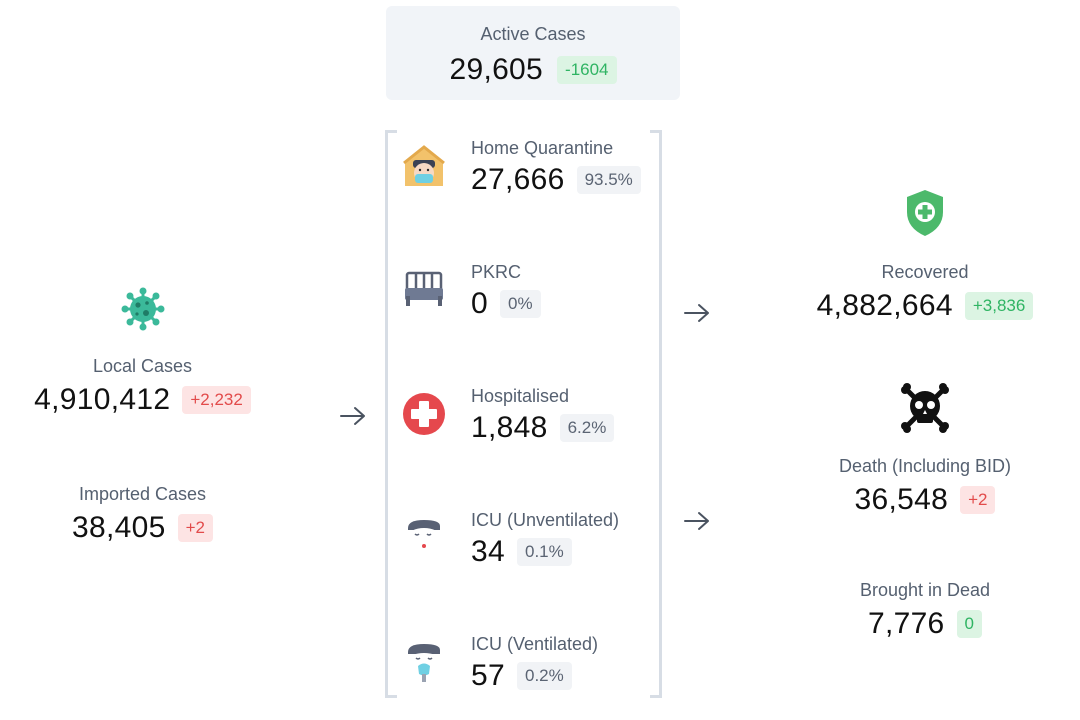  I want to click on active-cases-card: Active Cases 29,605 -1604, so click(533, 53).